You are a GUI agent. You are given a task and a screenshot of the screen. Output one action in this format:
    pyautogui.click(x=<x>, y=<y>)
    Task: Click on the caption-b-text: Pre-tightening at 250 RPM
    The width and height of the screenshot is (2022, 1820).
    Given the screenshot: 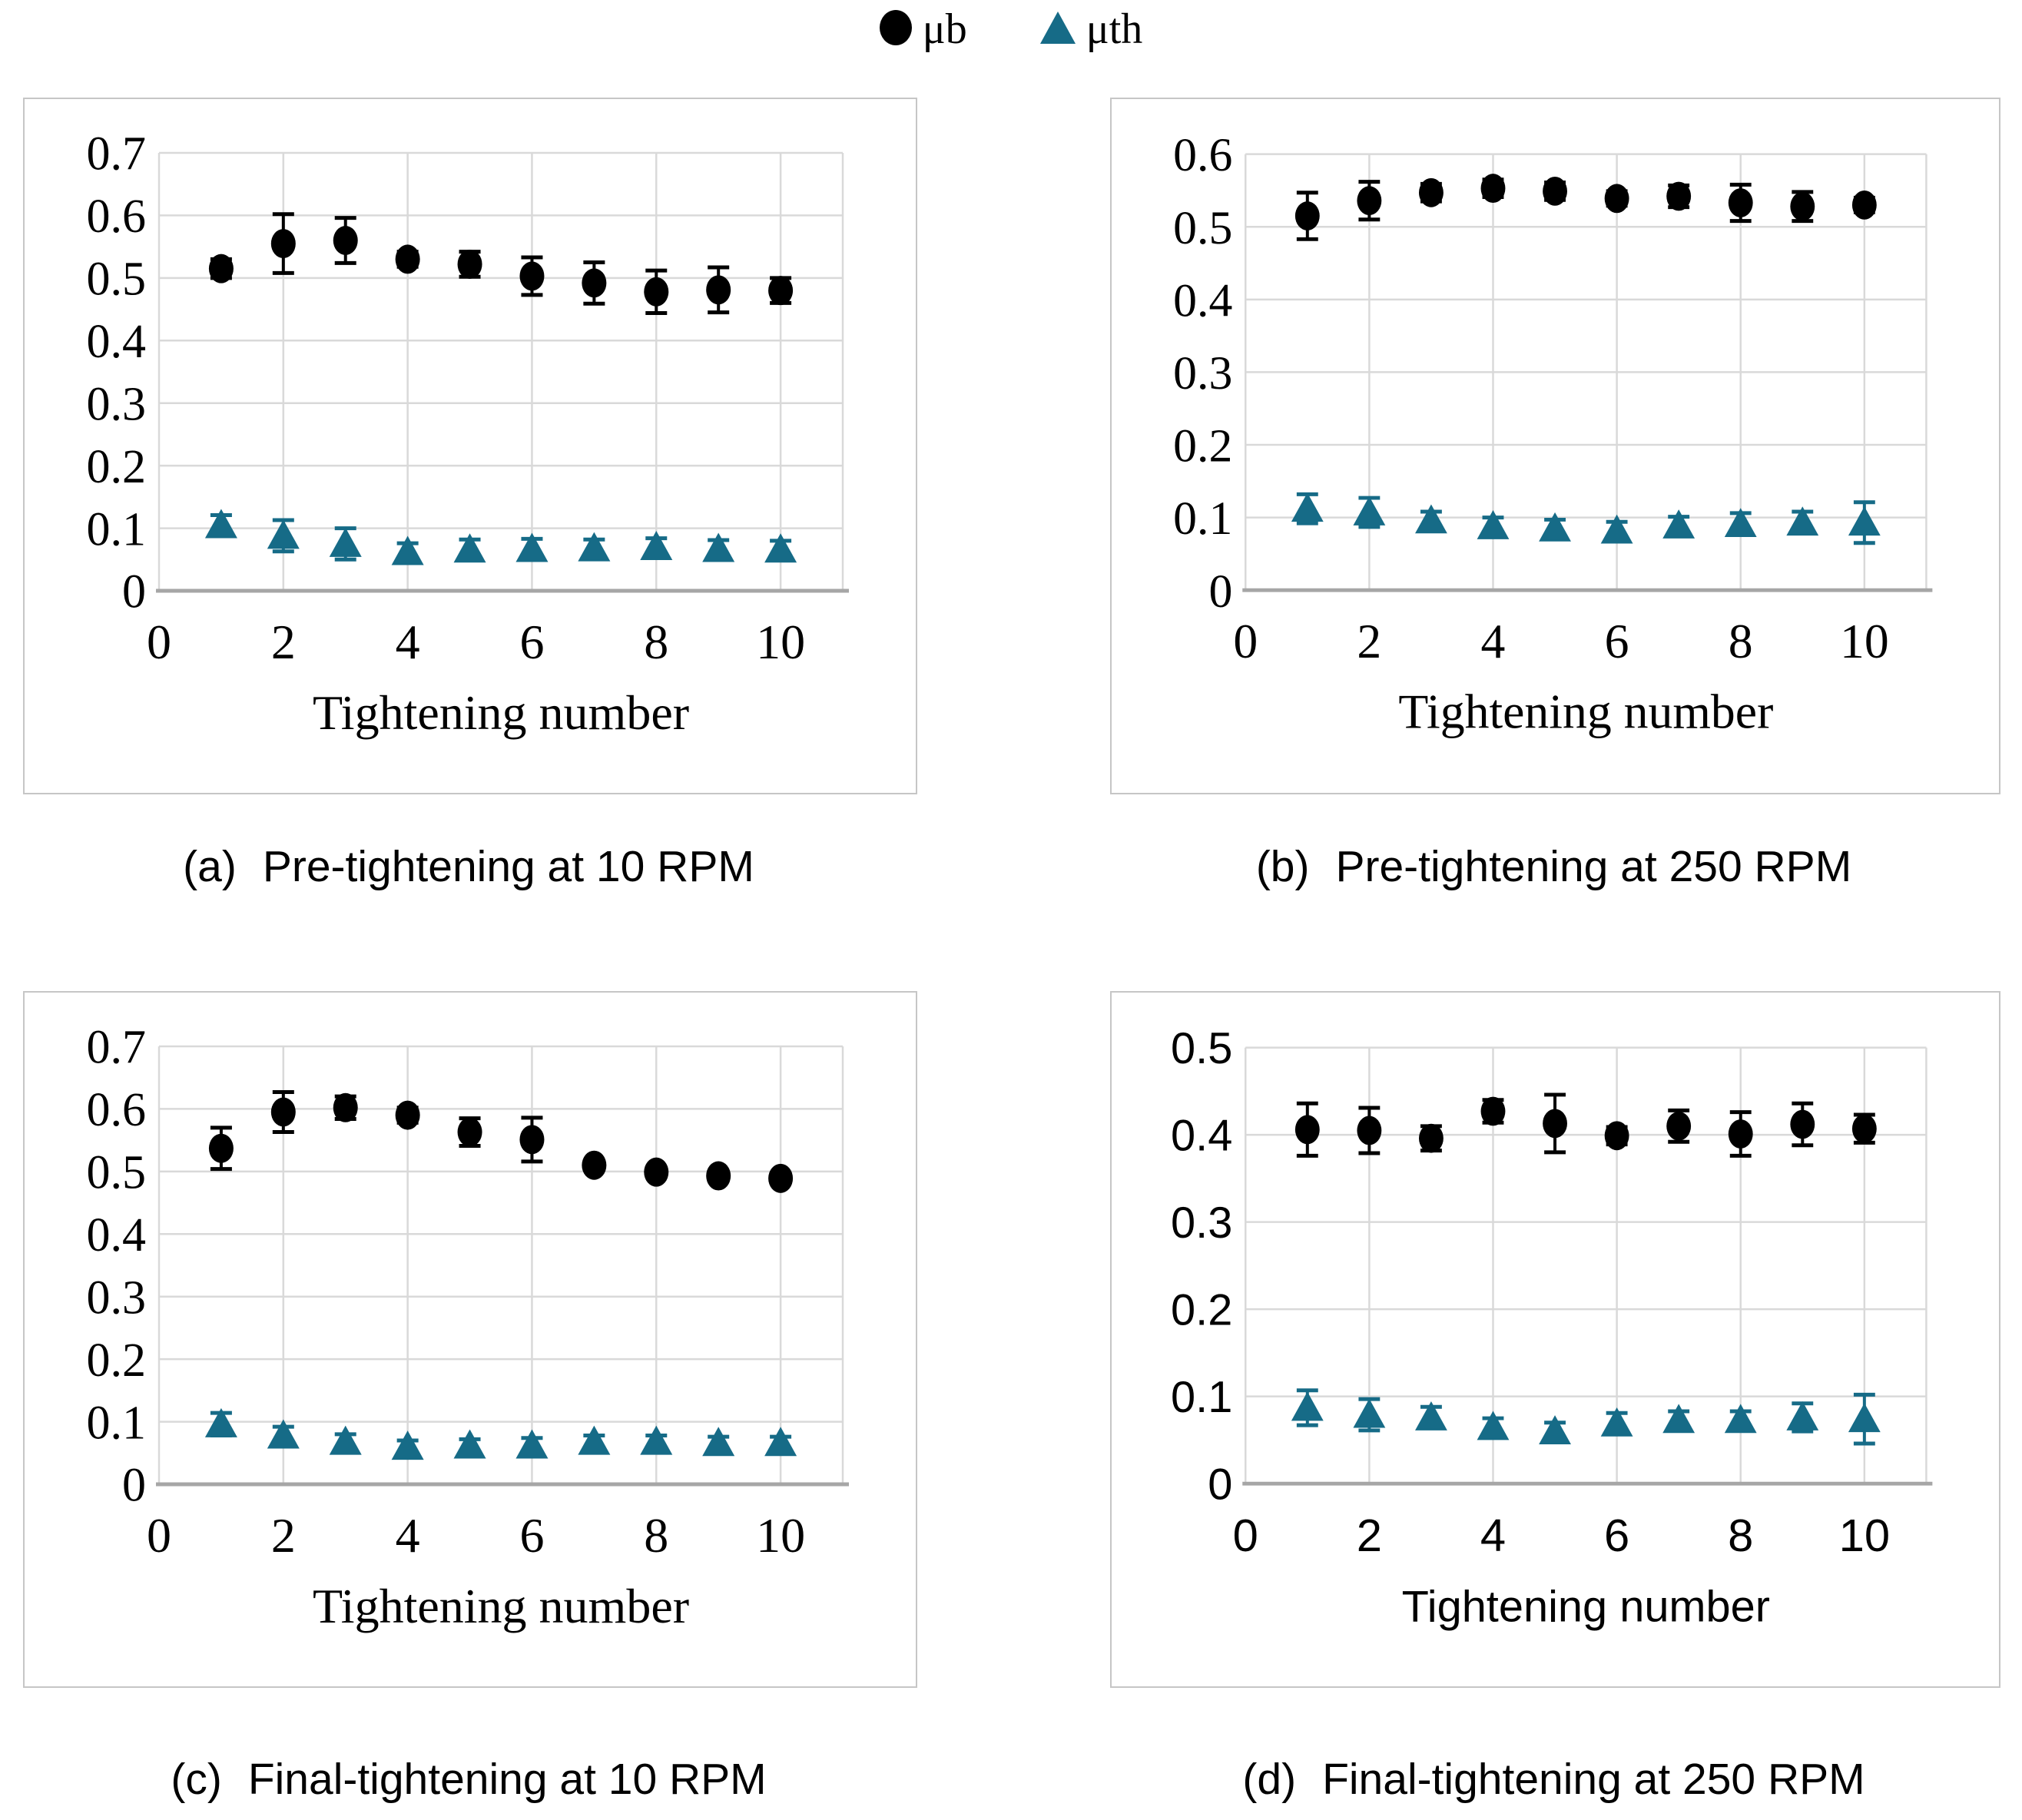 What is the action you would take?
    pyautogui.click(x=1593, y=866)
    